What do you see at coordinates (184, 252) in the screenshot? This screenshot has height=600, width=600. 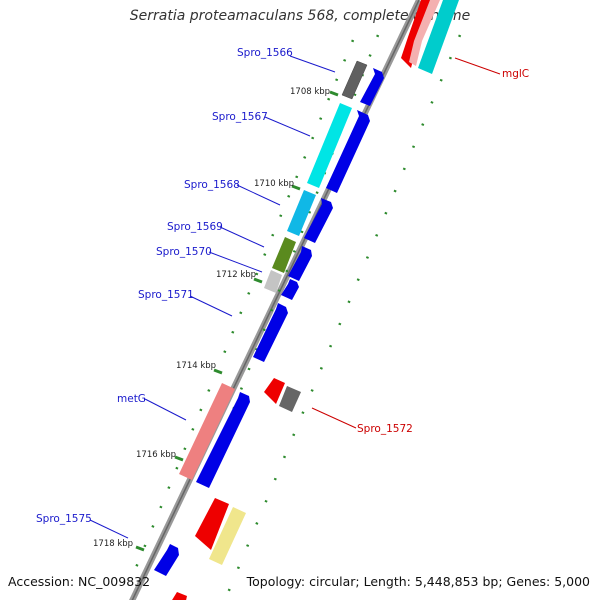 I see `gene-label-spro-1570: Spro_1570` at bounding box center [184, 252].